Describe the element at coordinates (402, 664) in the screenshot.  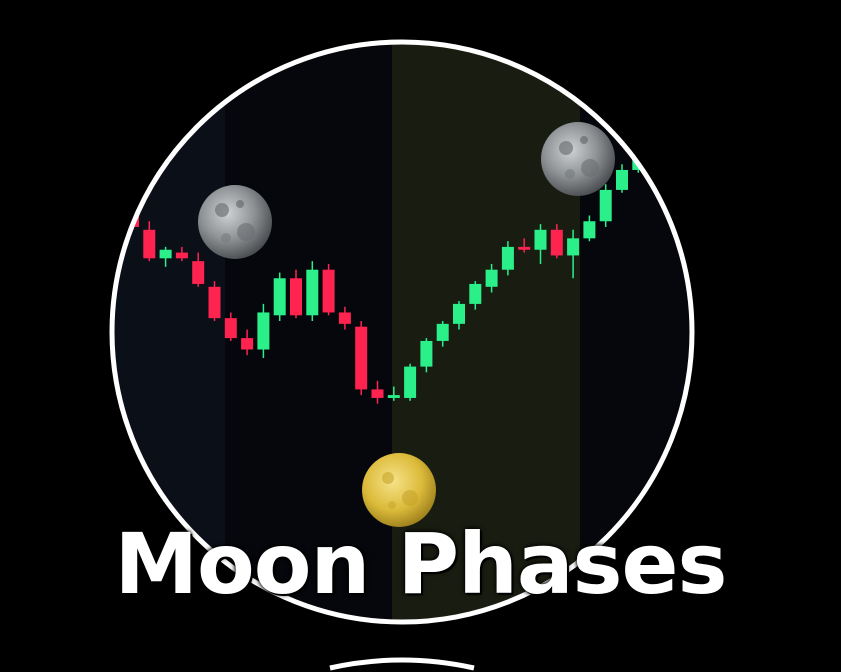
I see `lower-circle-edge` at that location.